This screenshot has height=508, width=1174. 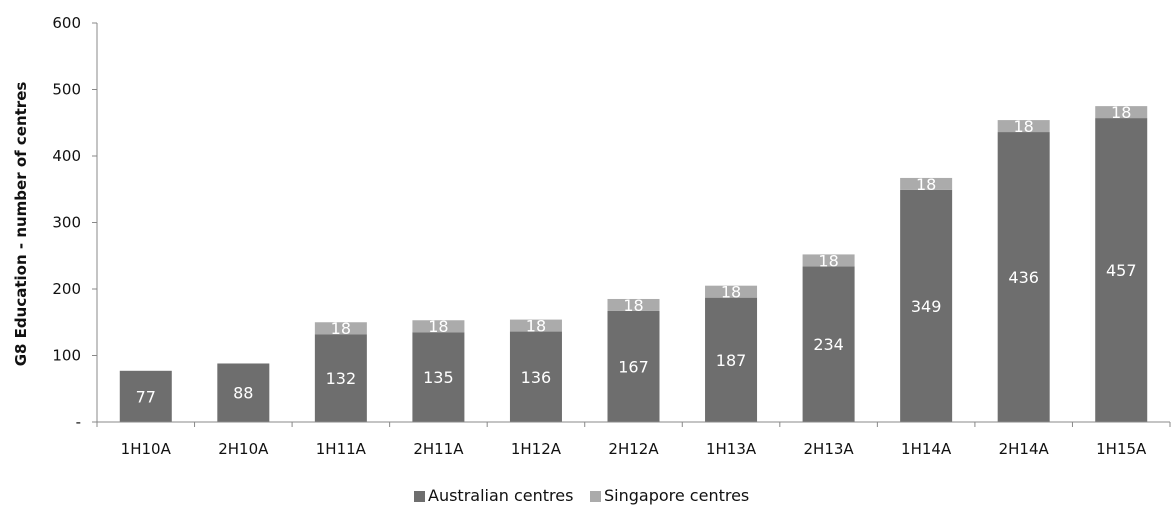 What do you see at coordinates (341, 449) in the screenshot?
I see `x-tick-label: 1H11A` at bounding box center [341, 449].